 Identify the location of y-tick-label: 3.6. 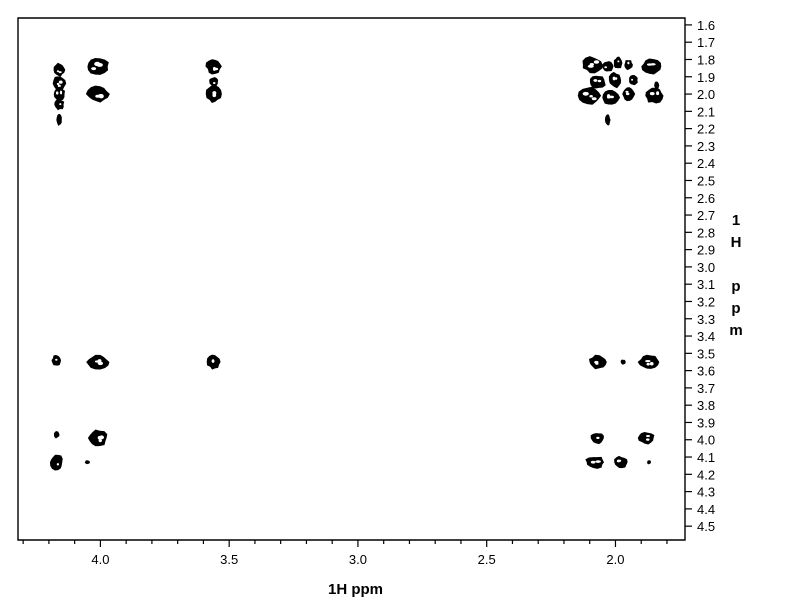
(706, 371).